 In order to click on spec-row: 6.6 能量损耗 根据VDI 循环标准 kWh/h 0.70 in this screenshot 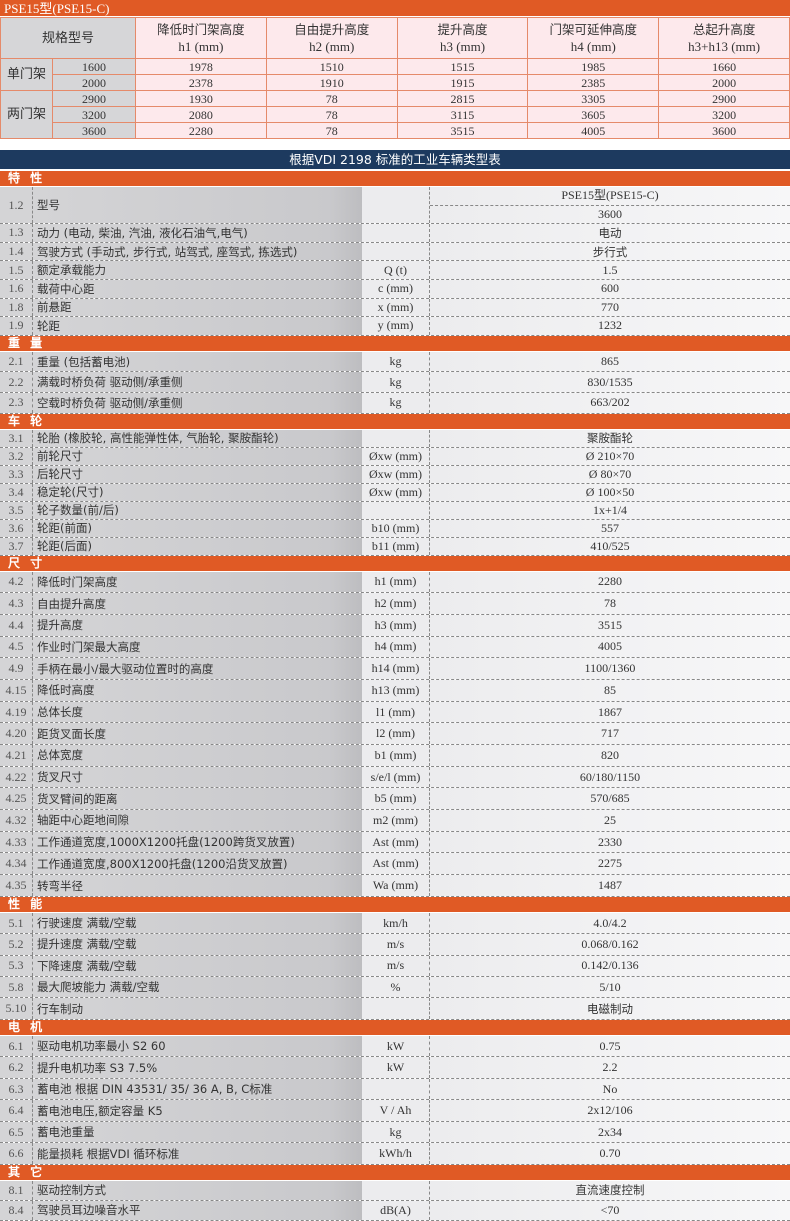, I will do `click(395, 1154)`.